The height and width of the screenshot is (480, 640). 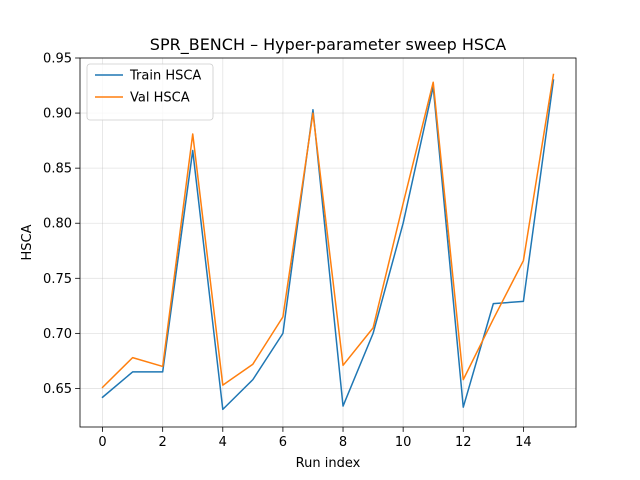 What do you see at coordinates (102, 442) in the screenshot?
I see `x-tick-label: 0` at bounding box center [102, 442].